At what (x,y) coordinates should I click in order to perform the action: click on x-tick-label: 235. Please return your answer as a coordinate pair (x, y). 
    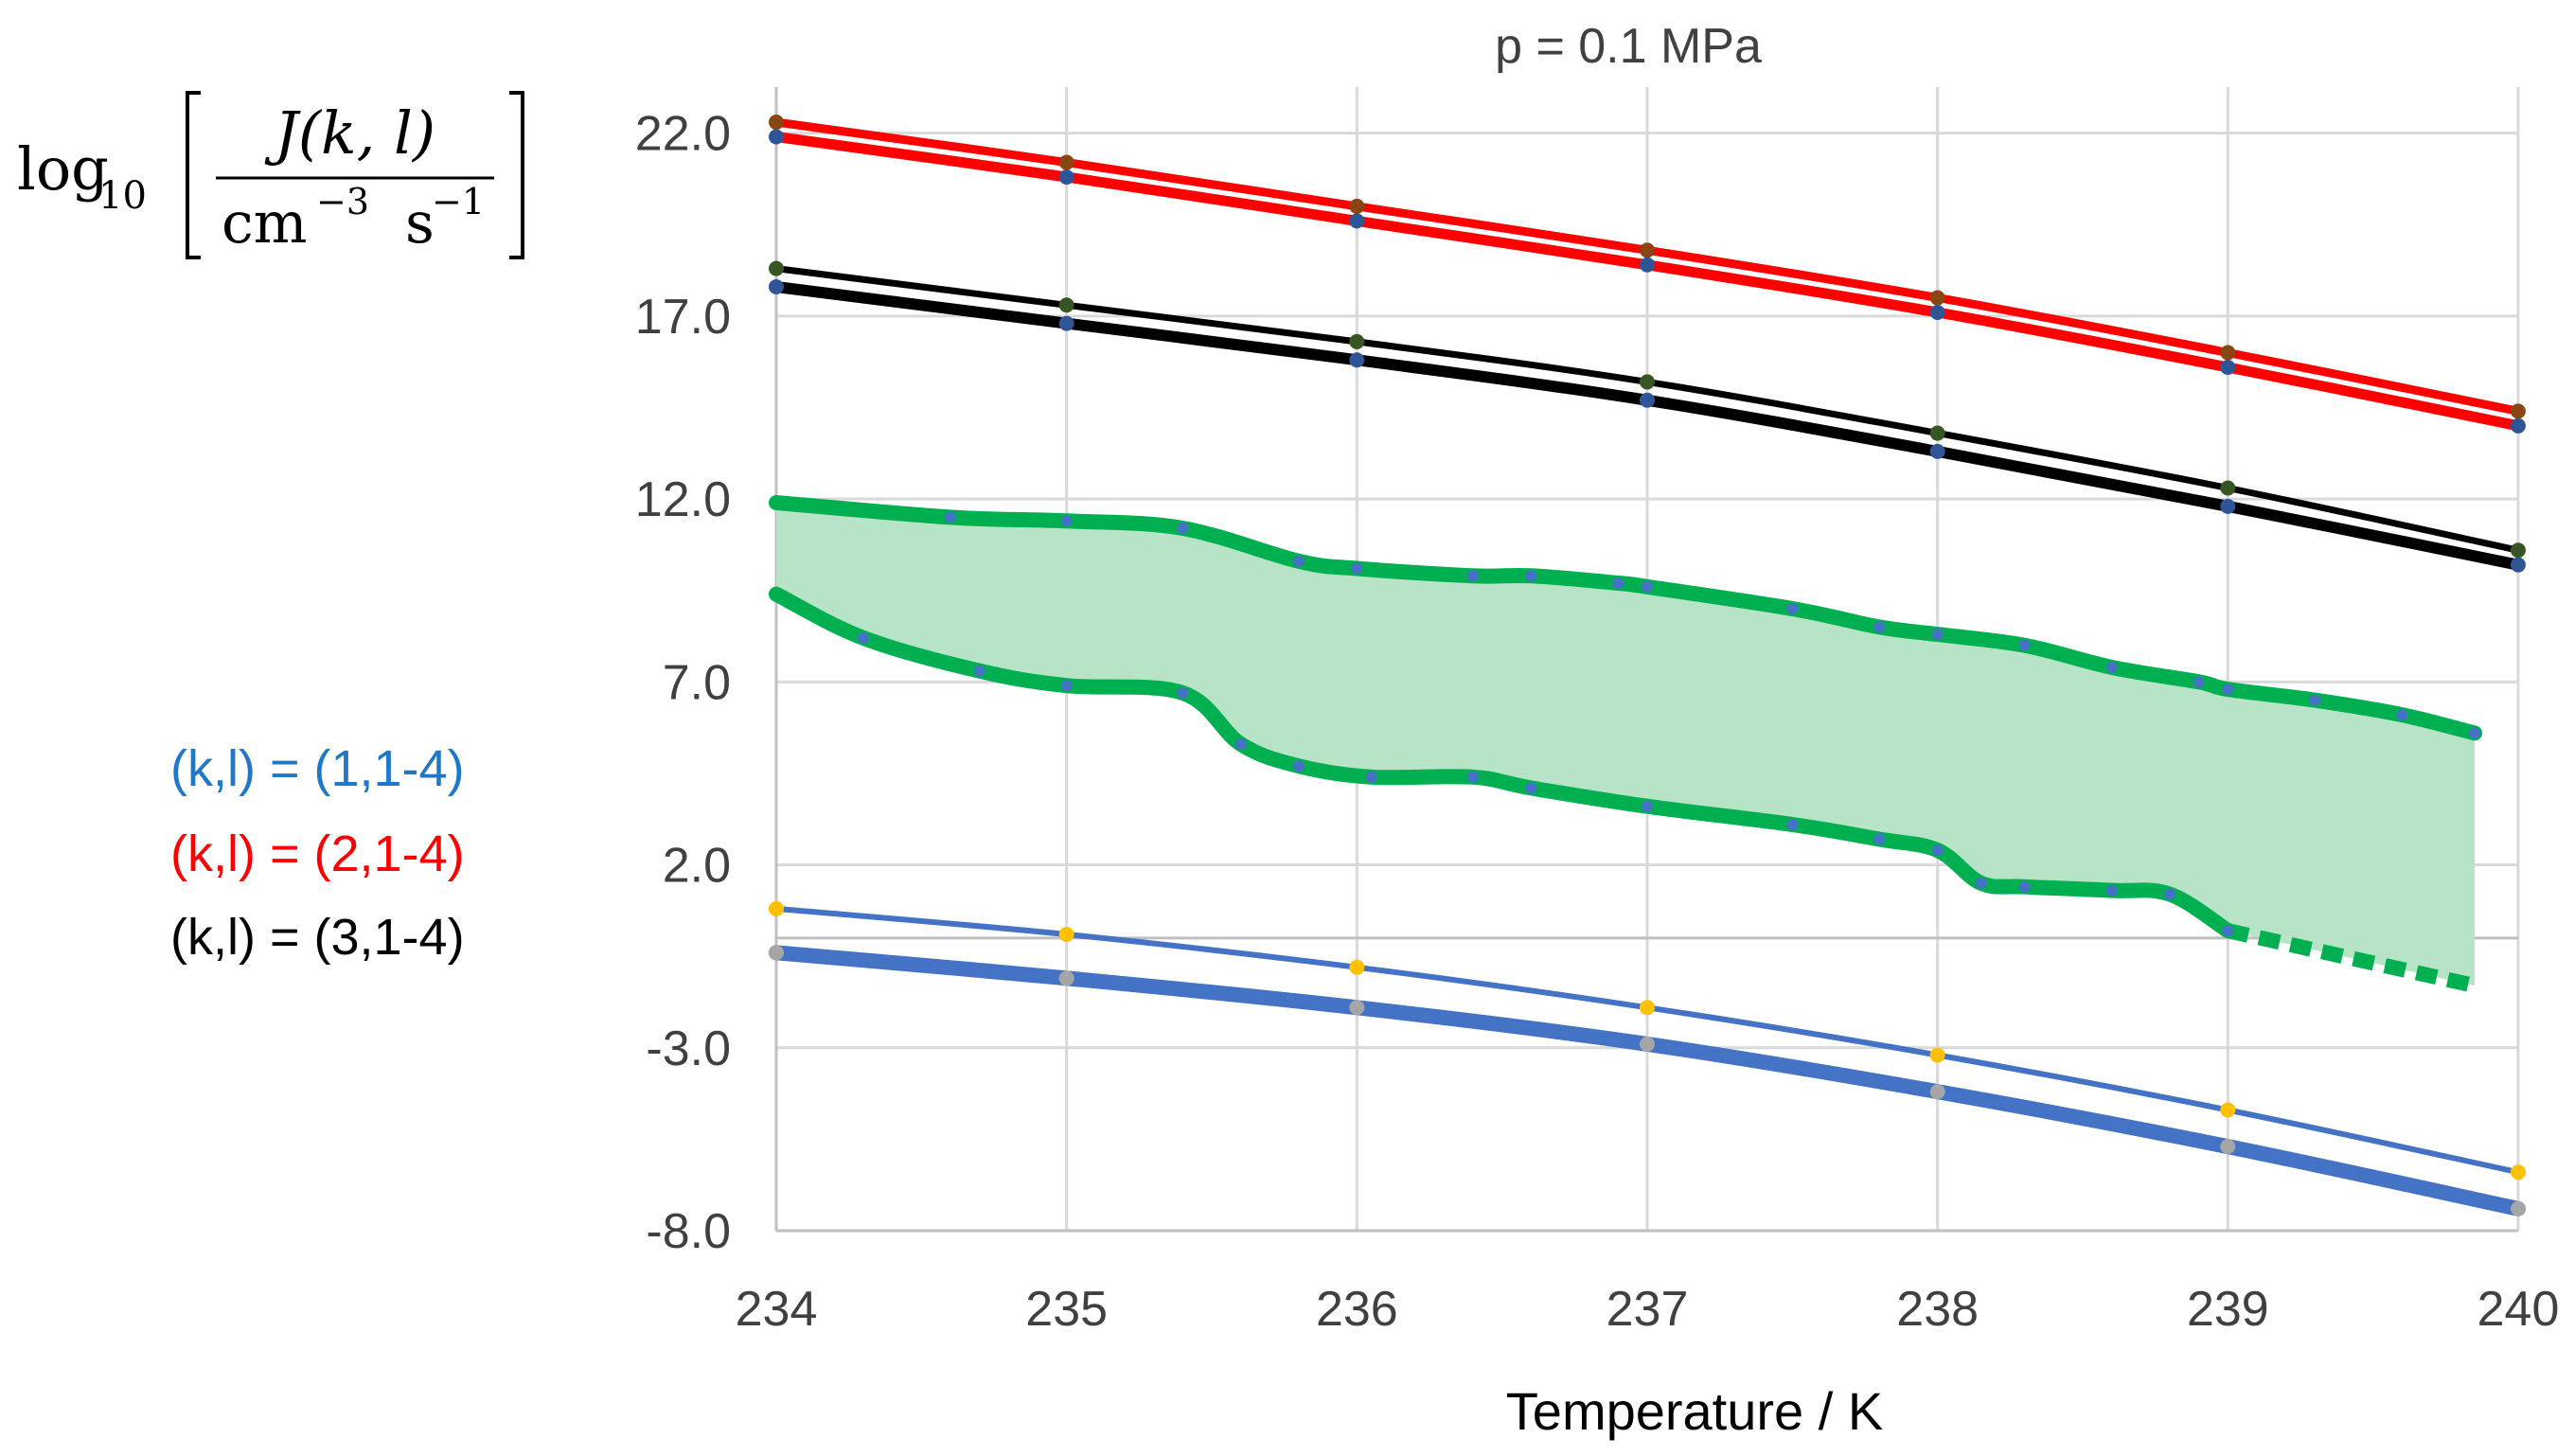
    Looking at the image, I should click on (1066, 1309).